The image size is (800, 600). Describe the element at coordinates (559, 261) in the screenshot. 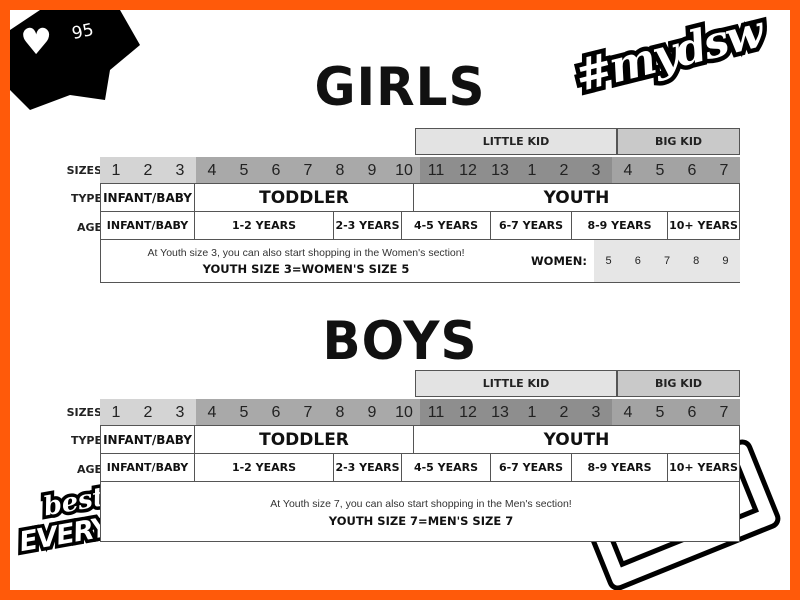

I see `women-label: WOMEN:` at that location.